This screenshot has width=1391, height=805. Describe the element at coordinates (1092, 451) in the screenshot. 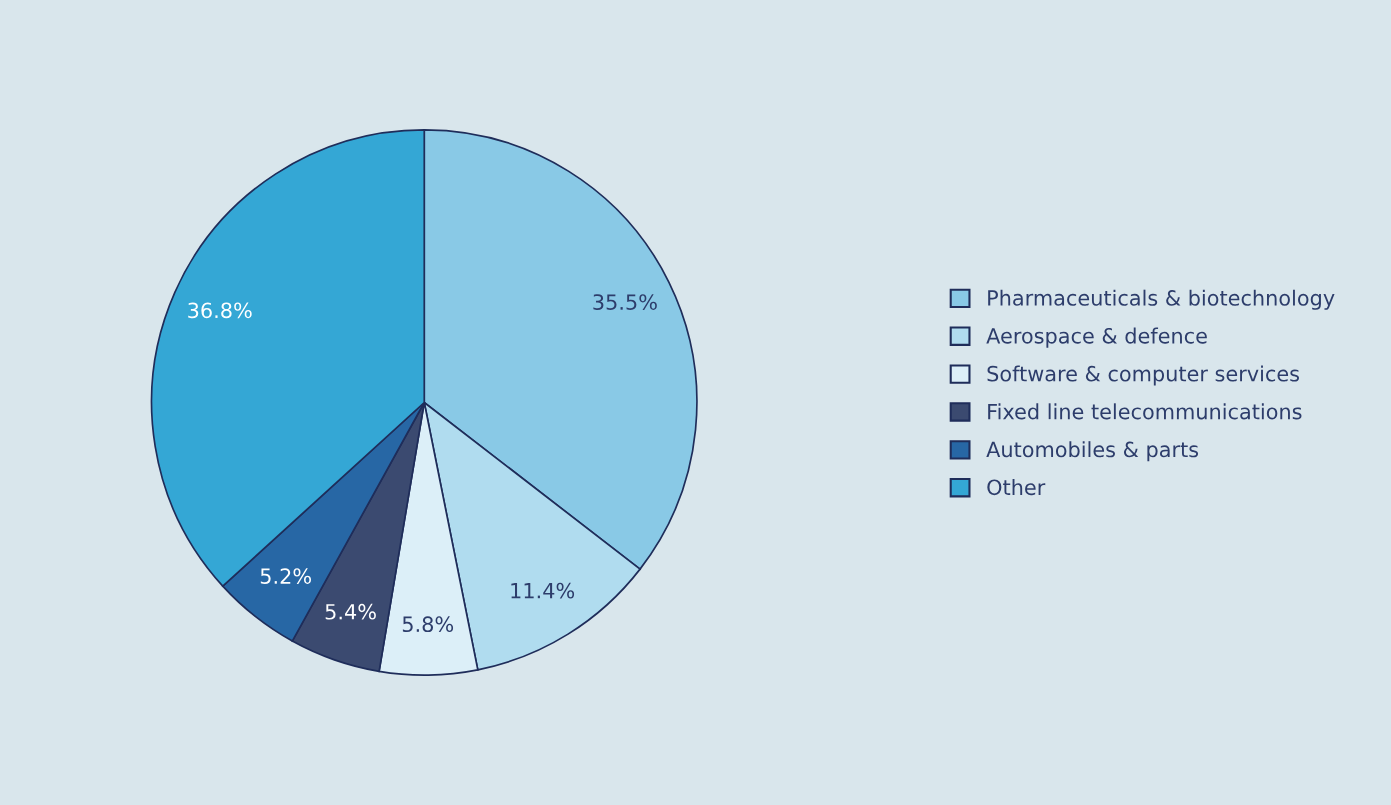

I see `legend-label: Automobiles & parts` at that location.